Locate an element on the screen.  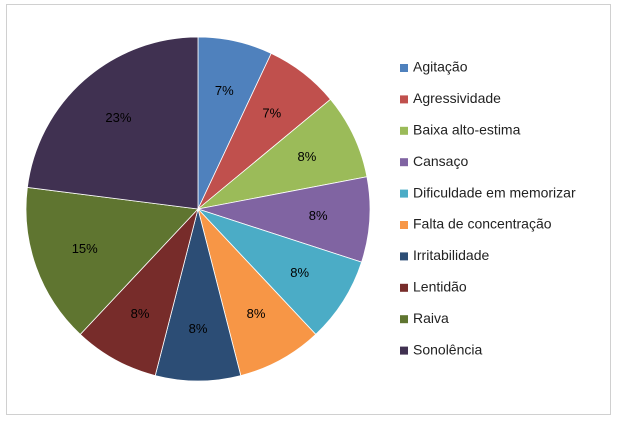
legend-label: Dificuldade em memorizar is located at coordinates (494, 192).